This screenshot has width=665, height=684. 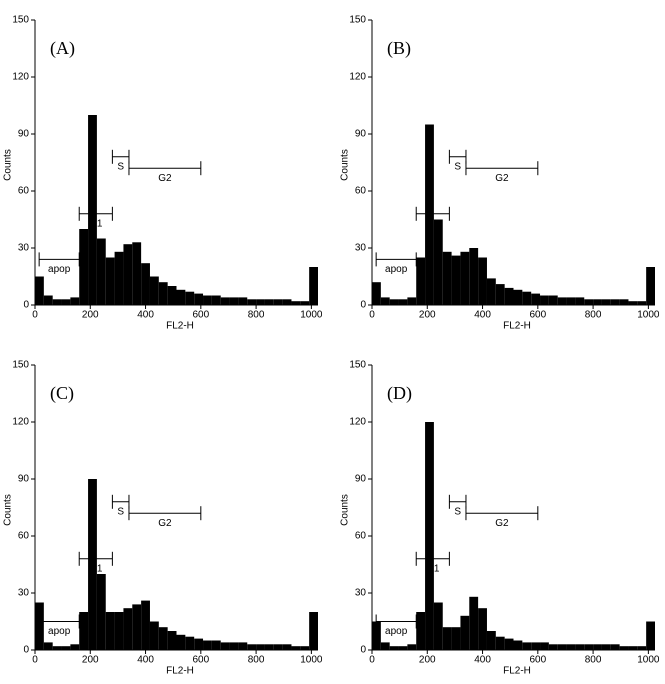 What do you see at coordinates (399, 48) in the screenshot?
I see `panel-title: (B)` at bounding box center [399, 48].